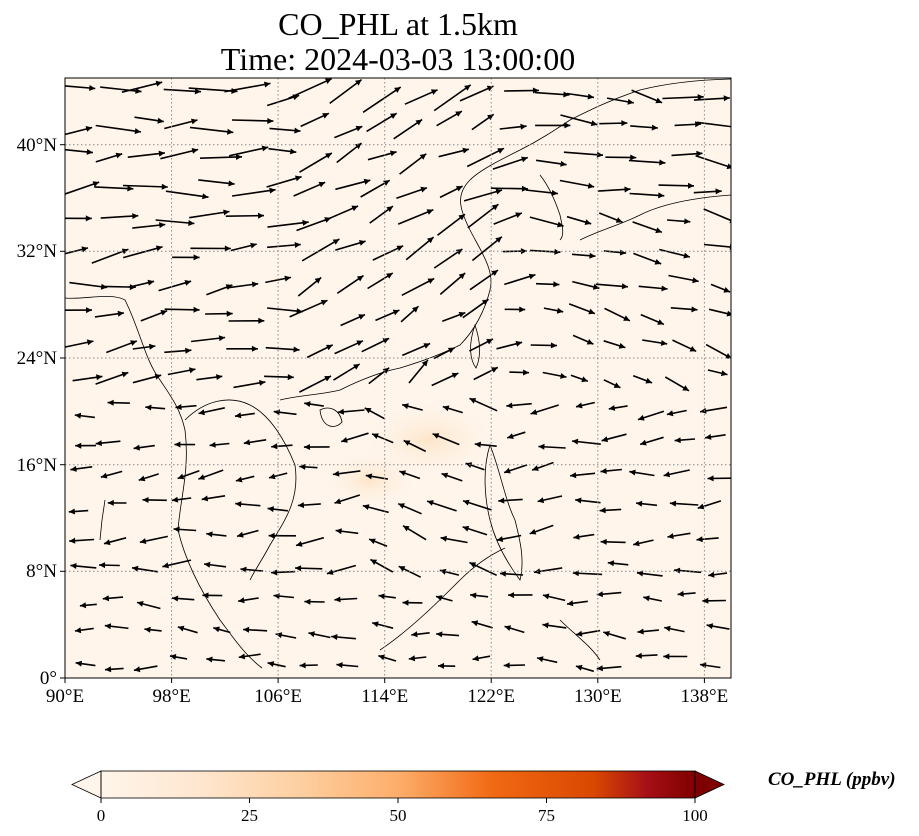 This screenshot has width=919, height=836. Describe the element at coordinates (171, 696) in the screenshot. I see `x-tick-label: 98°E` at that location.